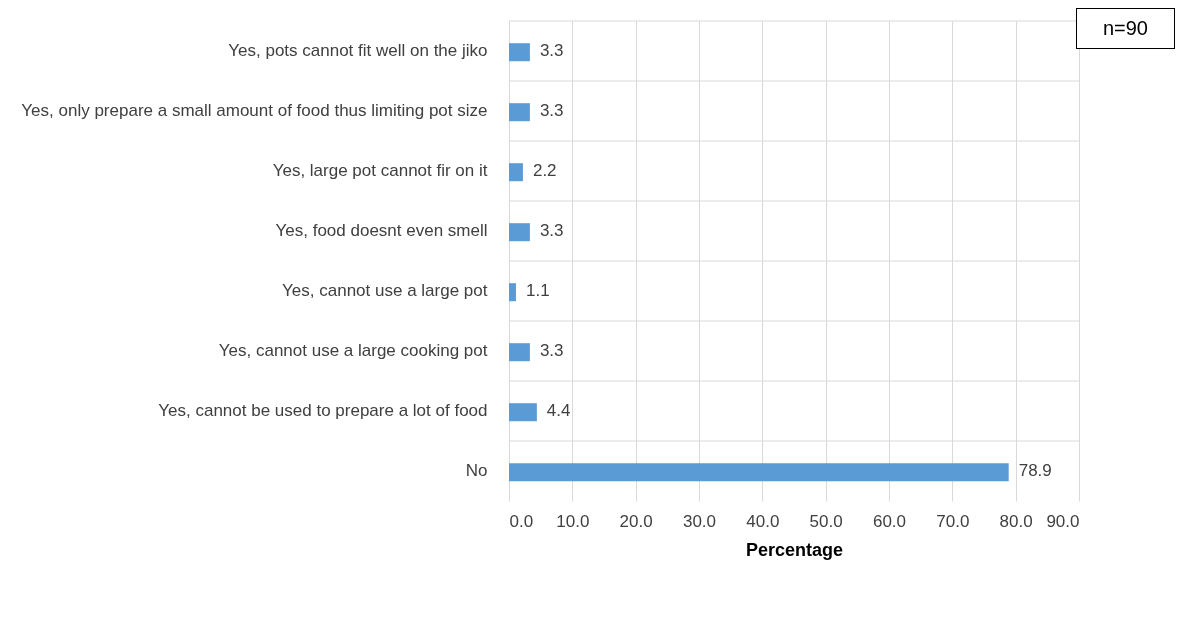  Describe the element at coordinates (826, 521) in the screenshot. I see `x-tick-label: 50.0` at that location.